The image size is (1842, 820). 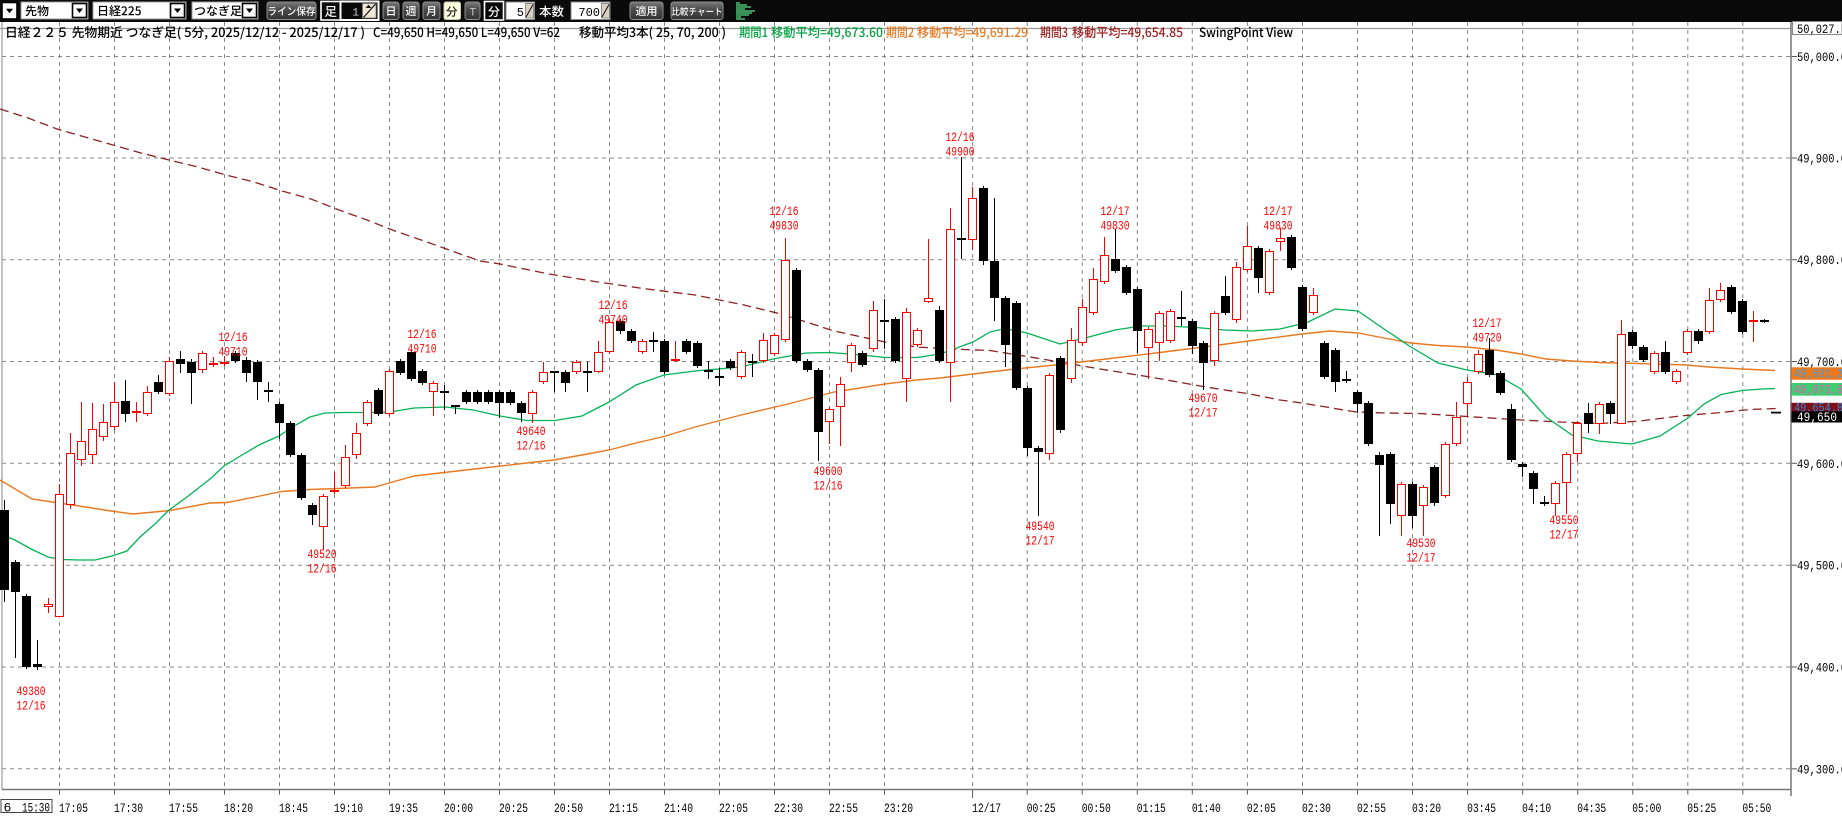 What do you see at coordinates (1819, 159) in the screenshot?
I see `svg-text: 49,900.0` at bounding box center [1819, 159].